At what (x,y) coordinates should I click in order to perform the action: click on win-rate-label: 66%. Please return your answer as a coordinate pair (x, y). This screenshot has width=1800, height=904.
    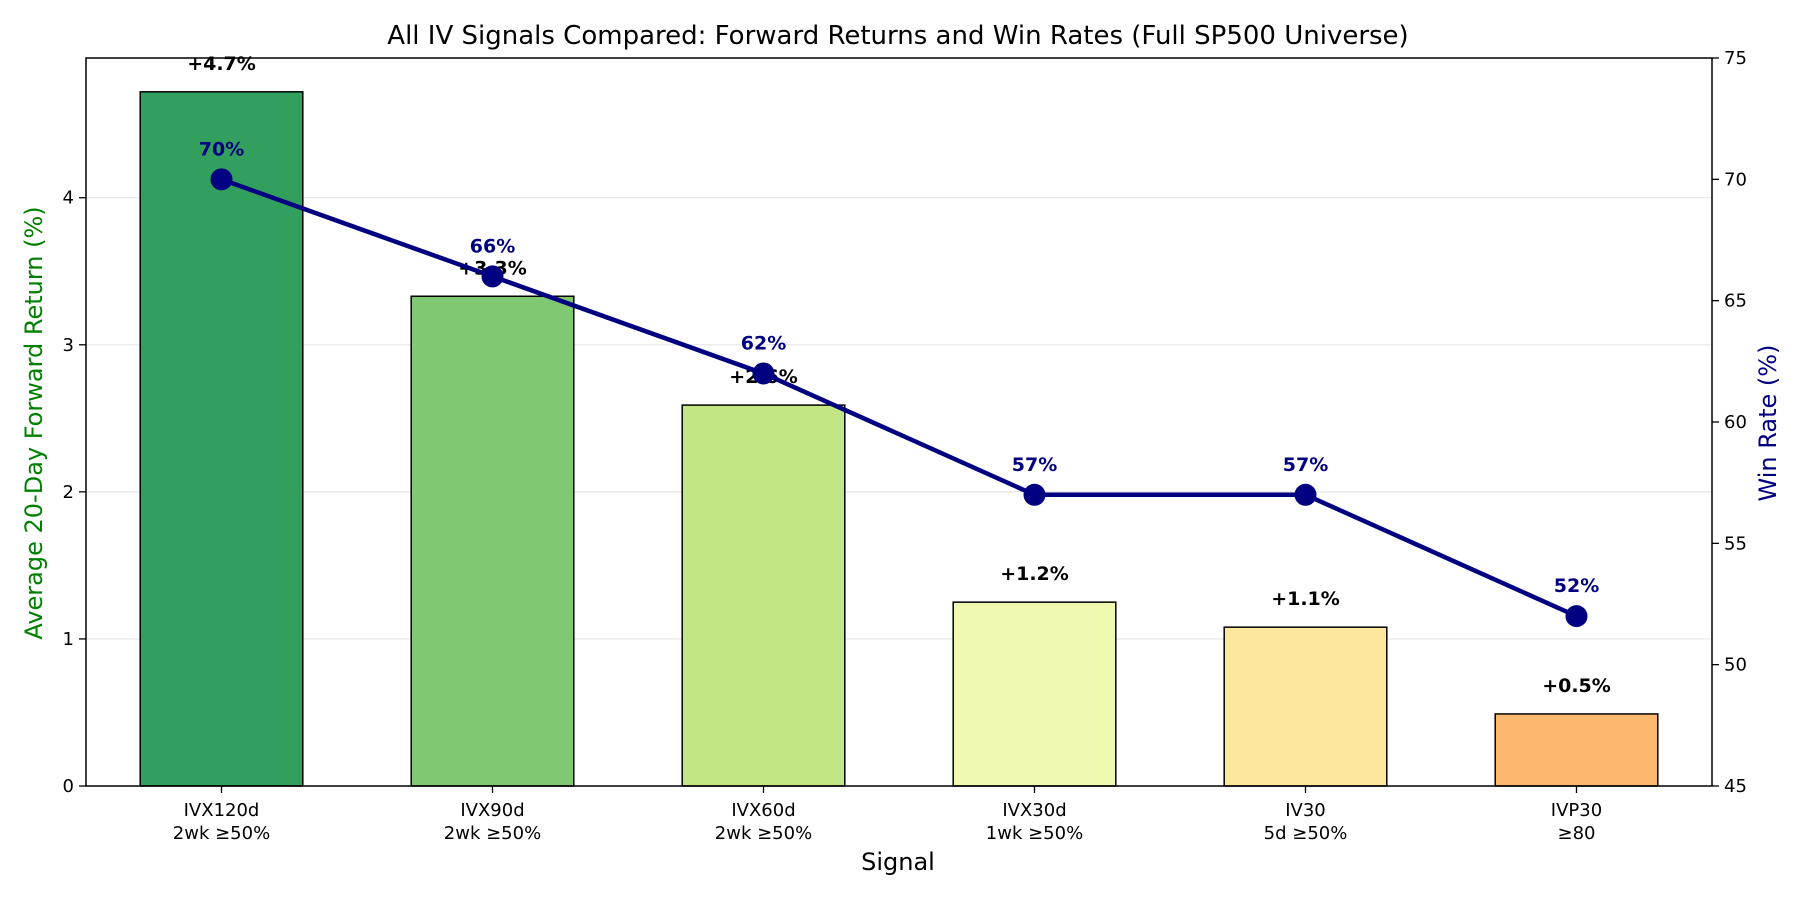
    Looking at the image, I should click on (492, 246).